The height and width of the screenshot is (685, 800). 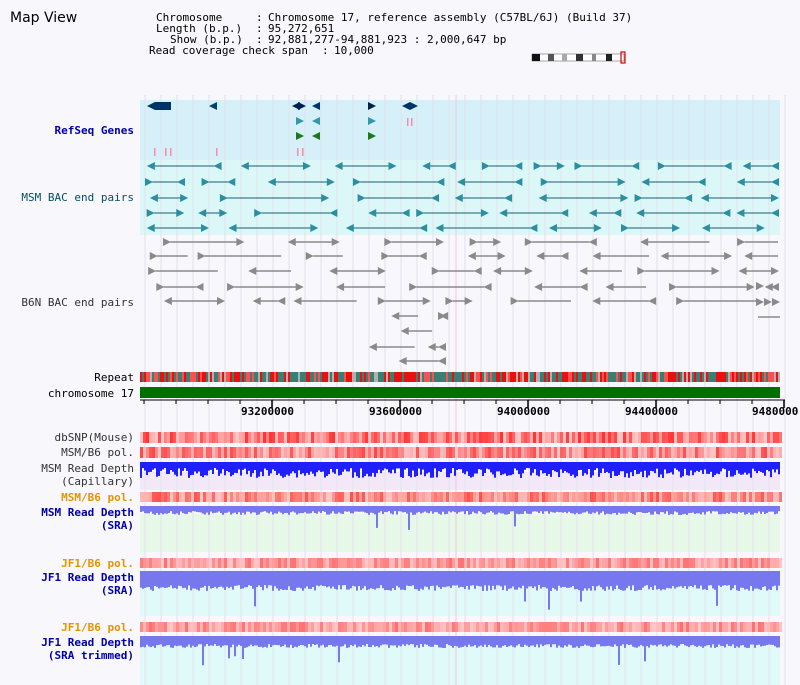 What do you see at coordinates (395, 411) in the screenshot?
I see `axis-tick-label: 93600000` at bounding box center [395, 411].